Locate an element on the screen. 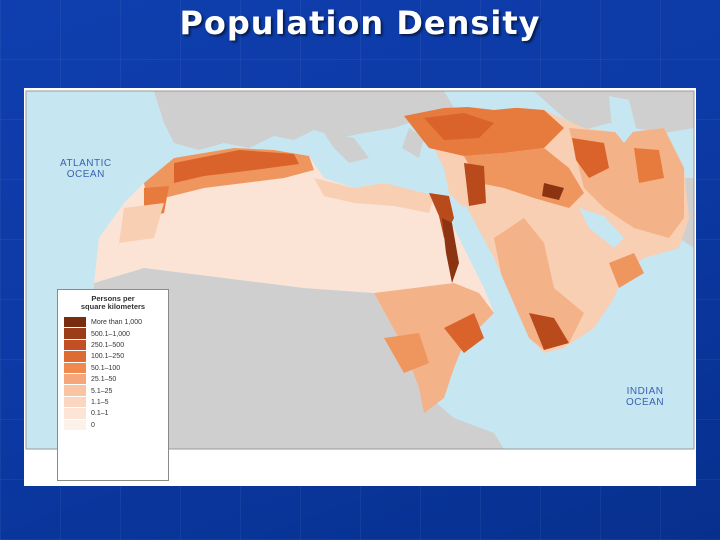 The image size is (720, 540). legend-label: 250.1–500 is located at coordinates (108, 345).